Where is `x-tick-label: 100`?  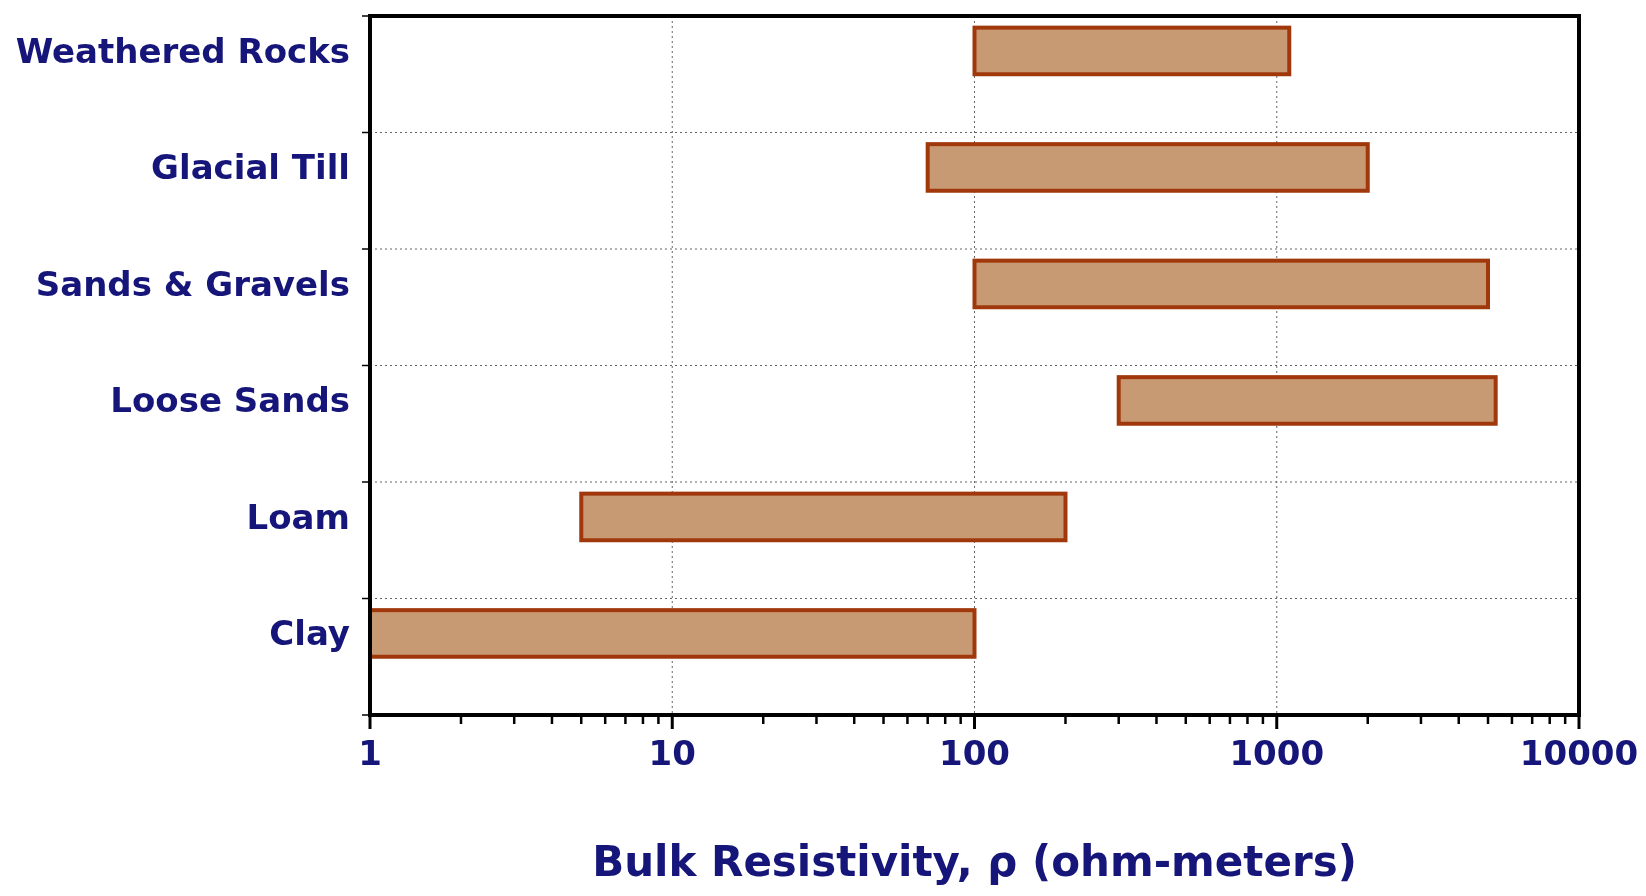 x-tick-label: 100 is located at coordinates (974, 753).